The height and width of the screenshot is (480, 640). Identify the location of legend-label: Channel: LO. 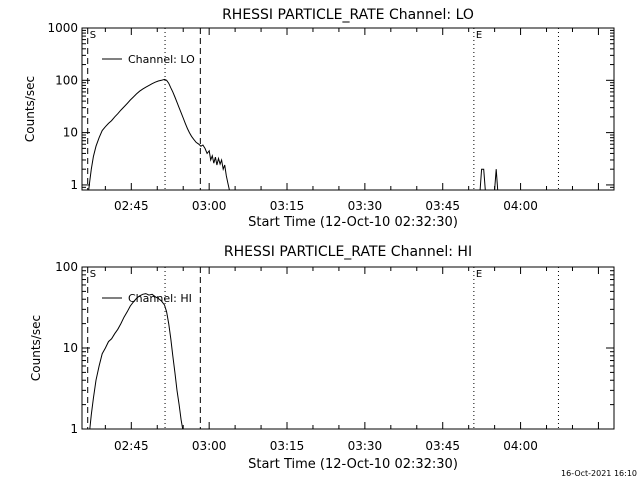
(161, 59).